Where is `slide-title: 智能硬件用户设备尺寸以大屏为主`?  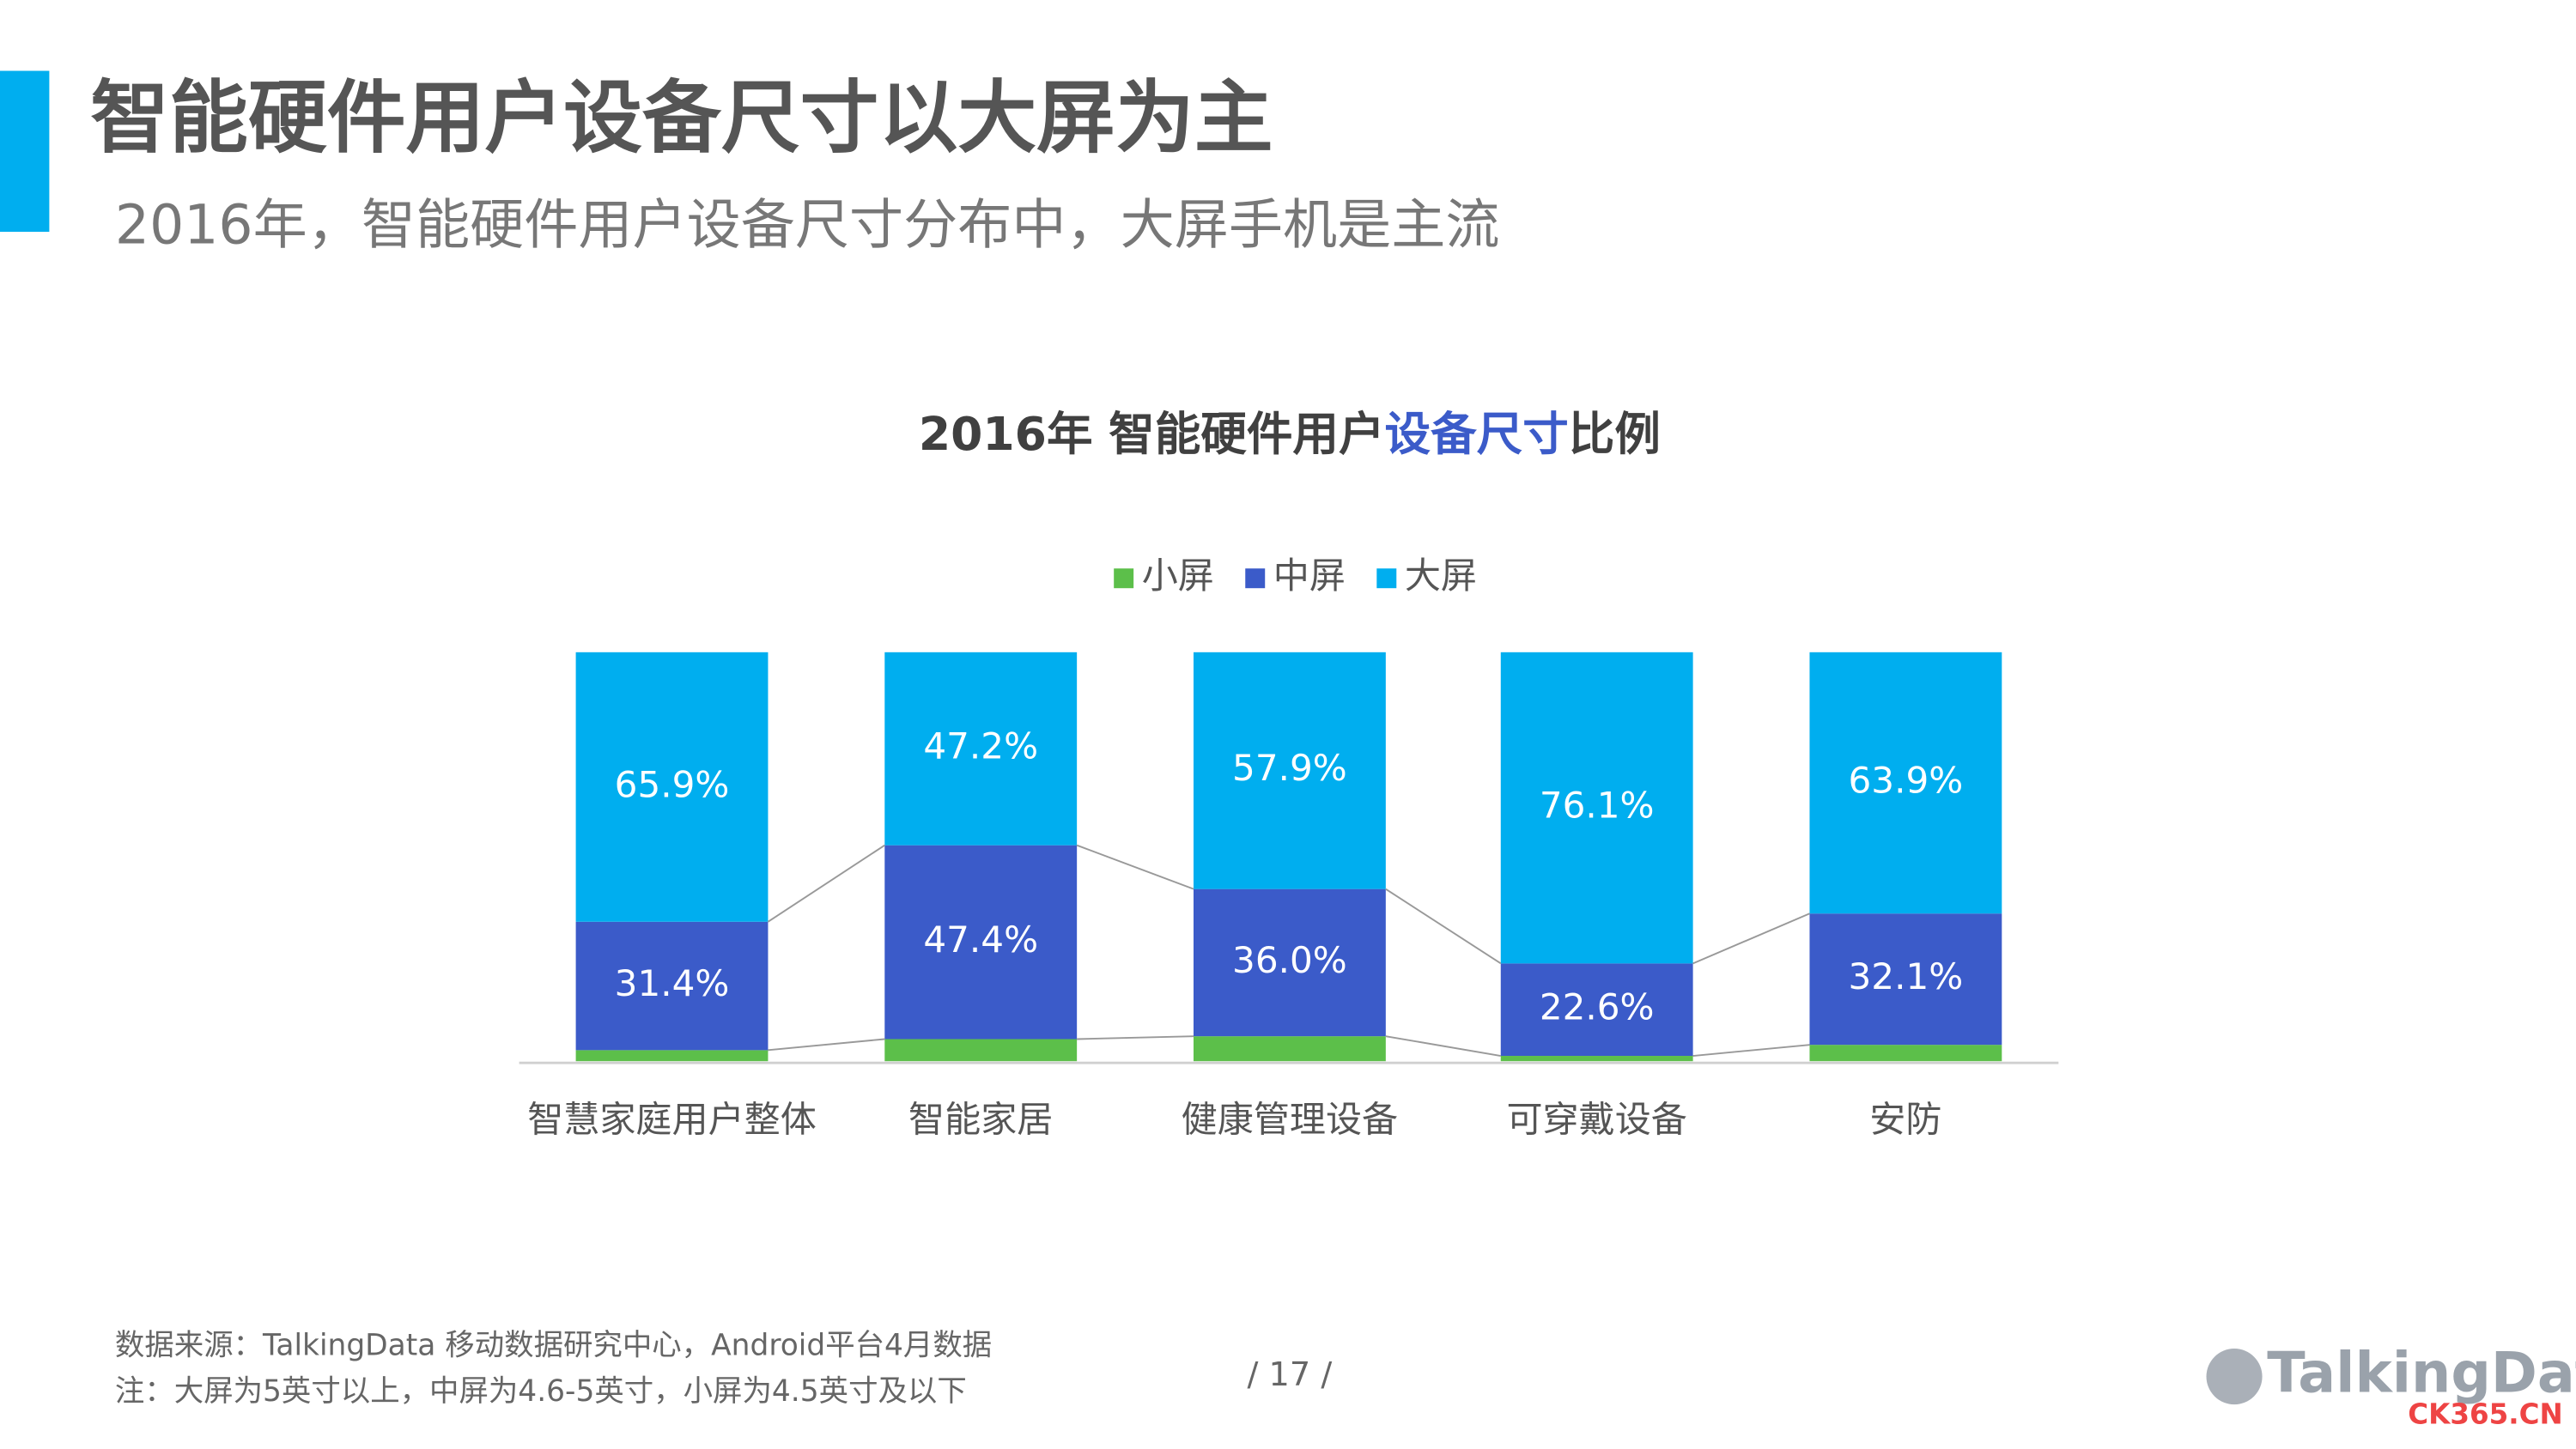
slide-title: 智能硬件用户设备尺寸以大屏为主 is located at coordinates (682, 118).